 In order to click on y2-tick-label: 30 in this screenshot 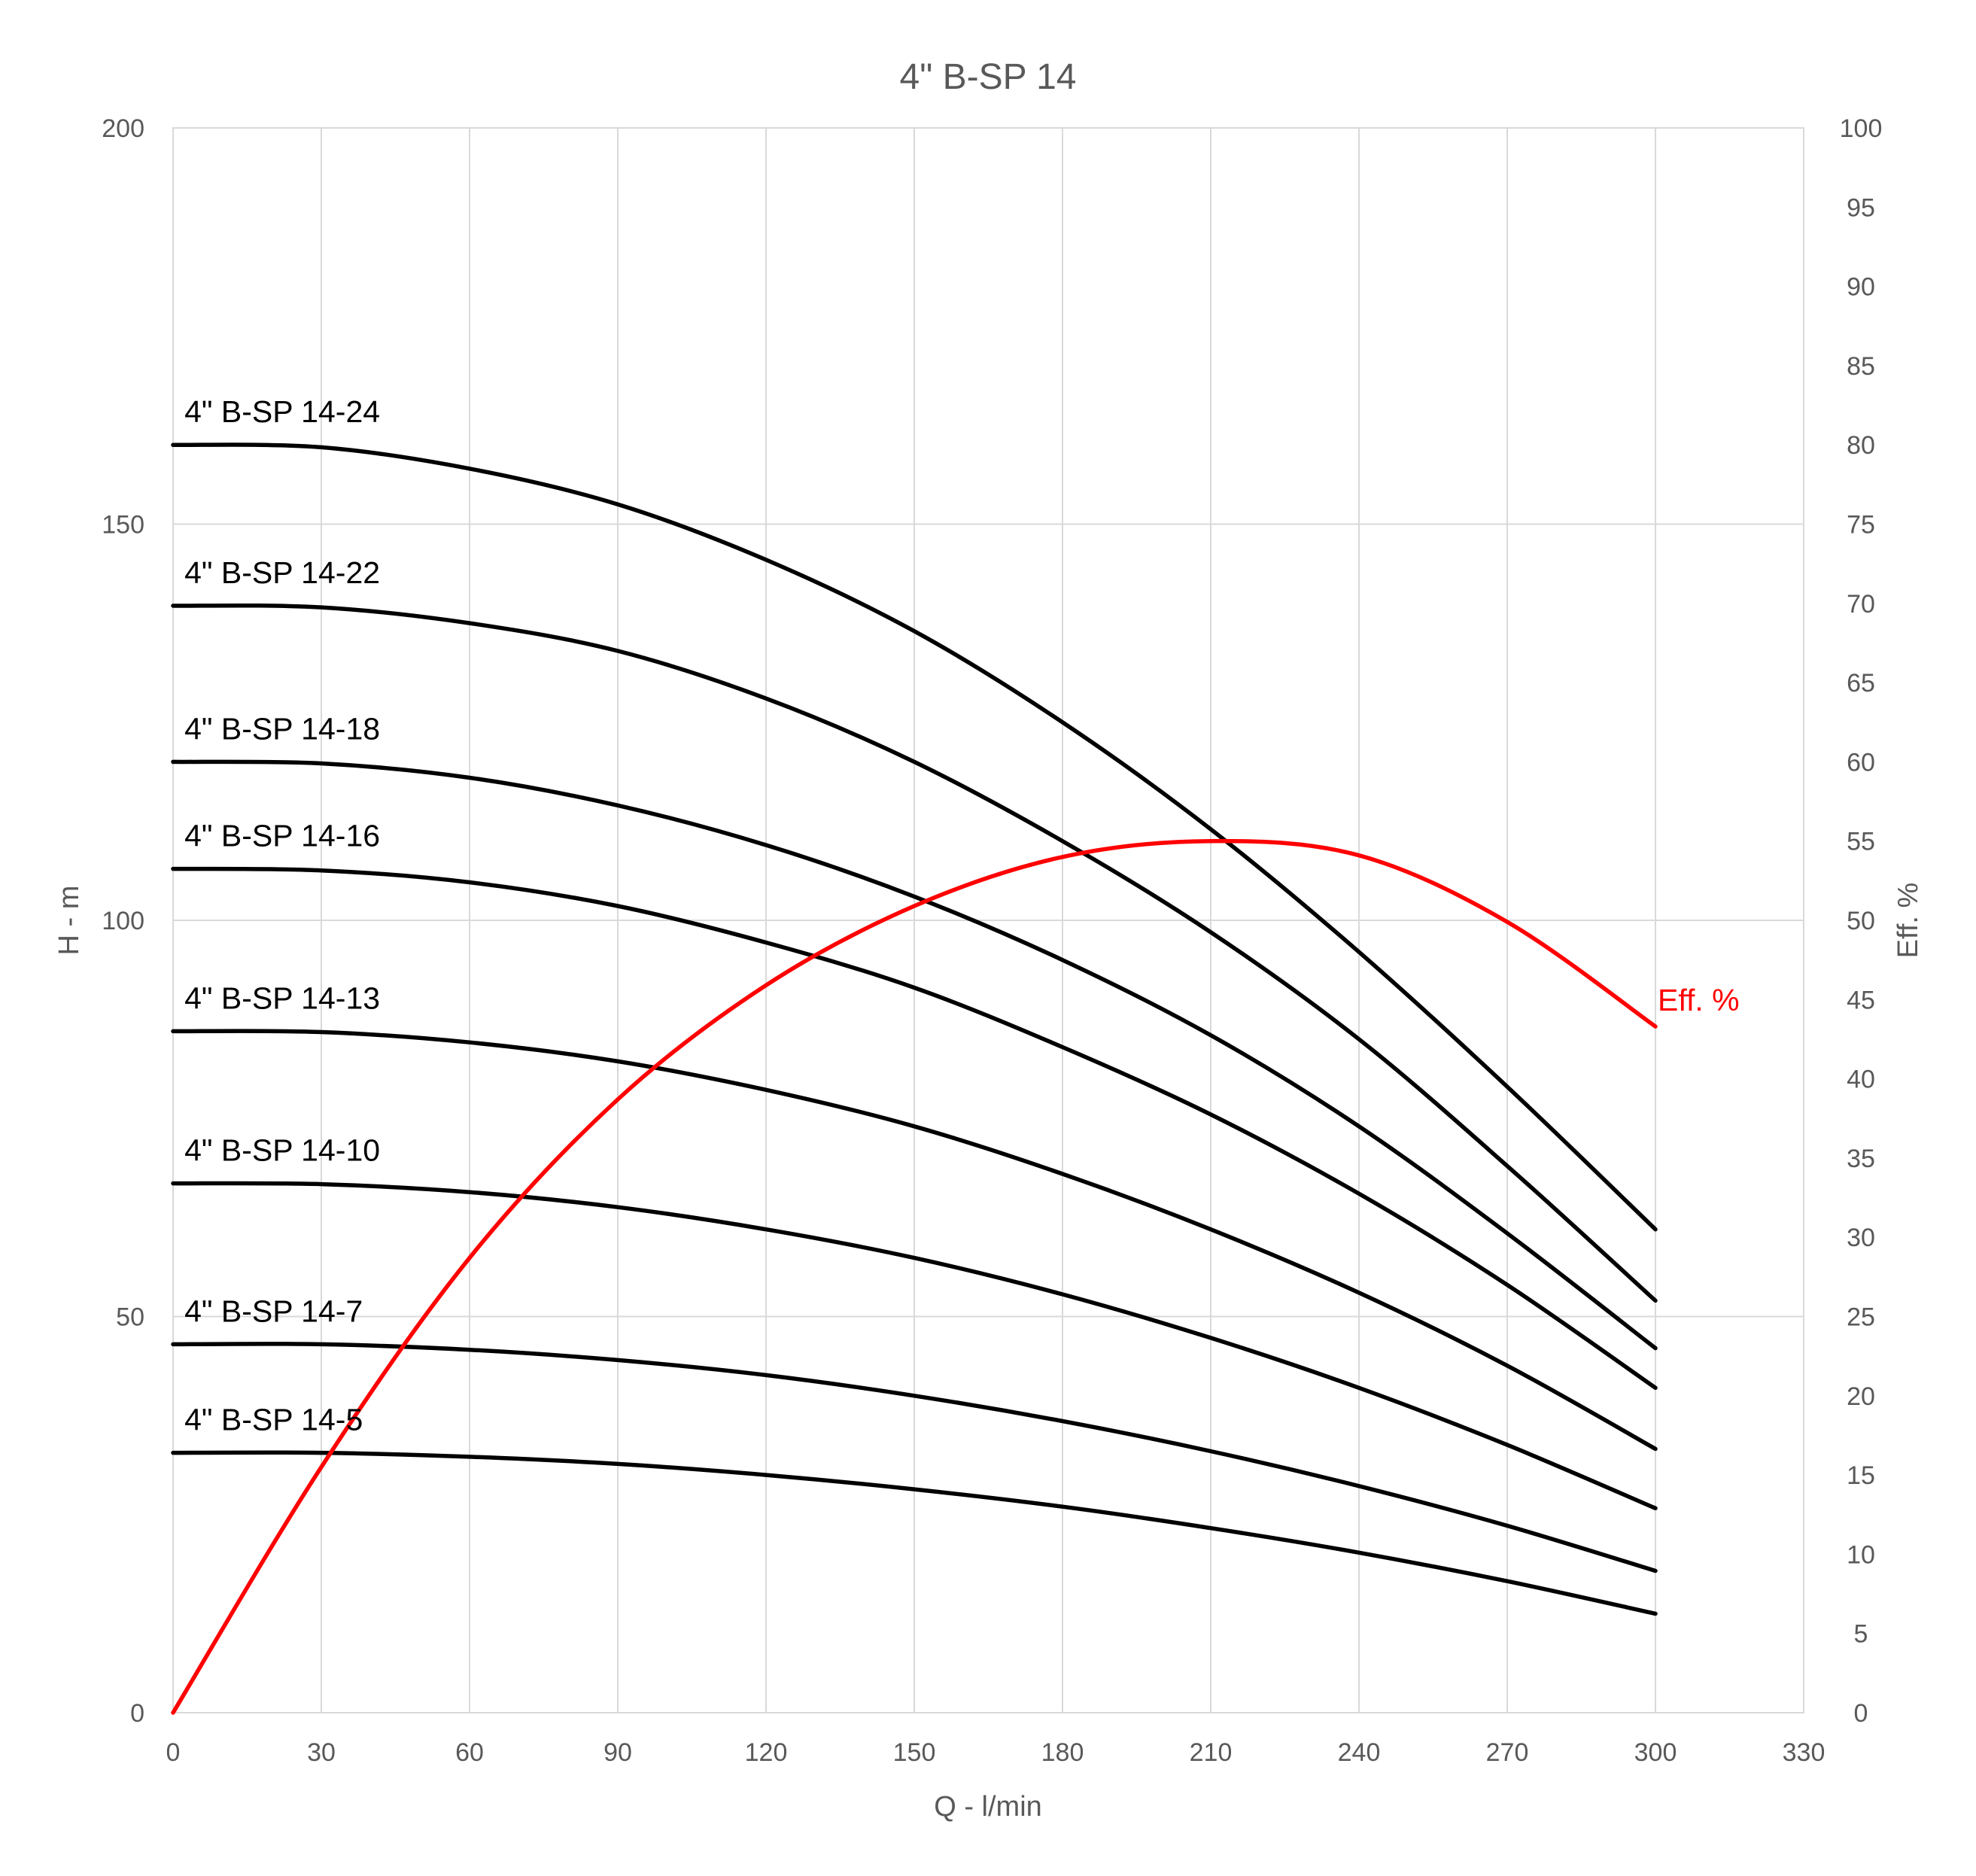, I will do `click(1861, 1238)`.